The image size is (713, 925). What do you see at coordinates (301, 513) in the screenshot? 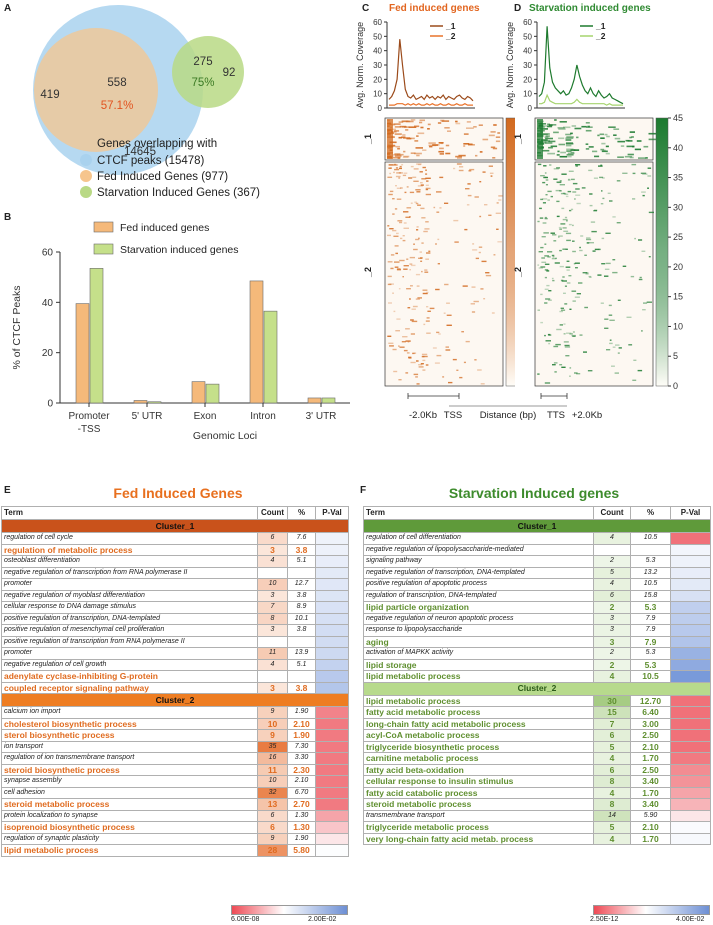
I see `header-pct: %` at bounding box center [301, 513].